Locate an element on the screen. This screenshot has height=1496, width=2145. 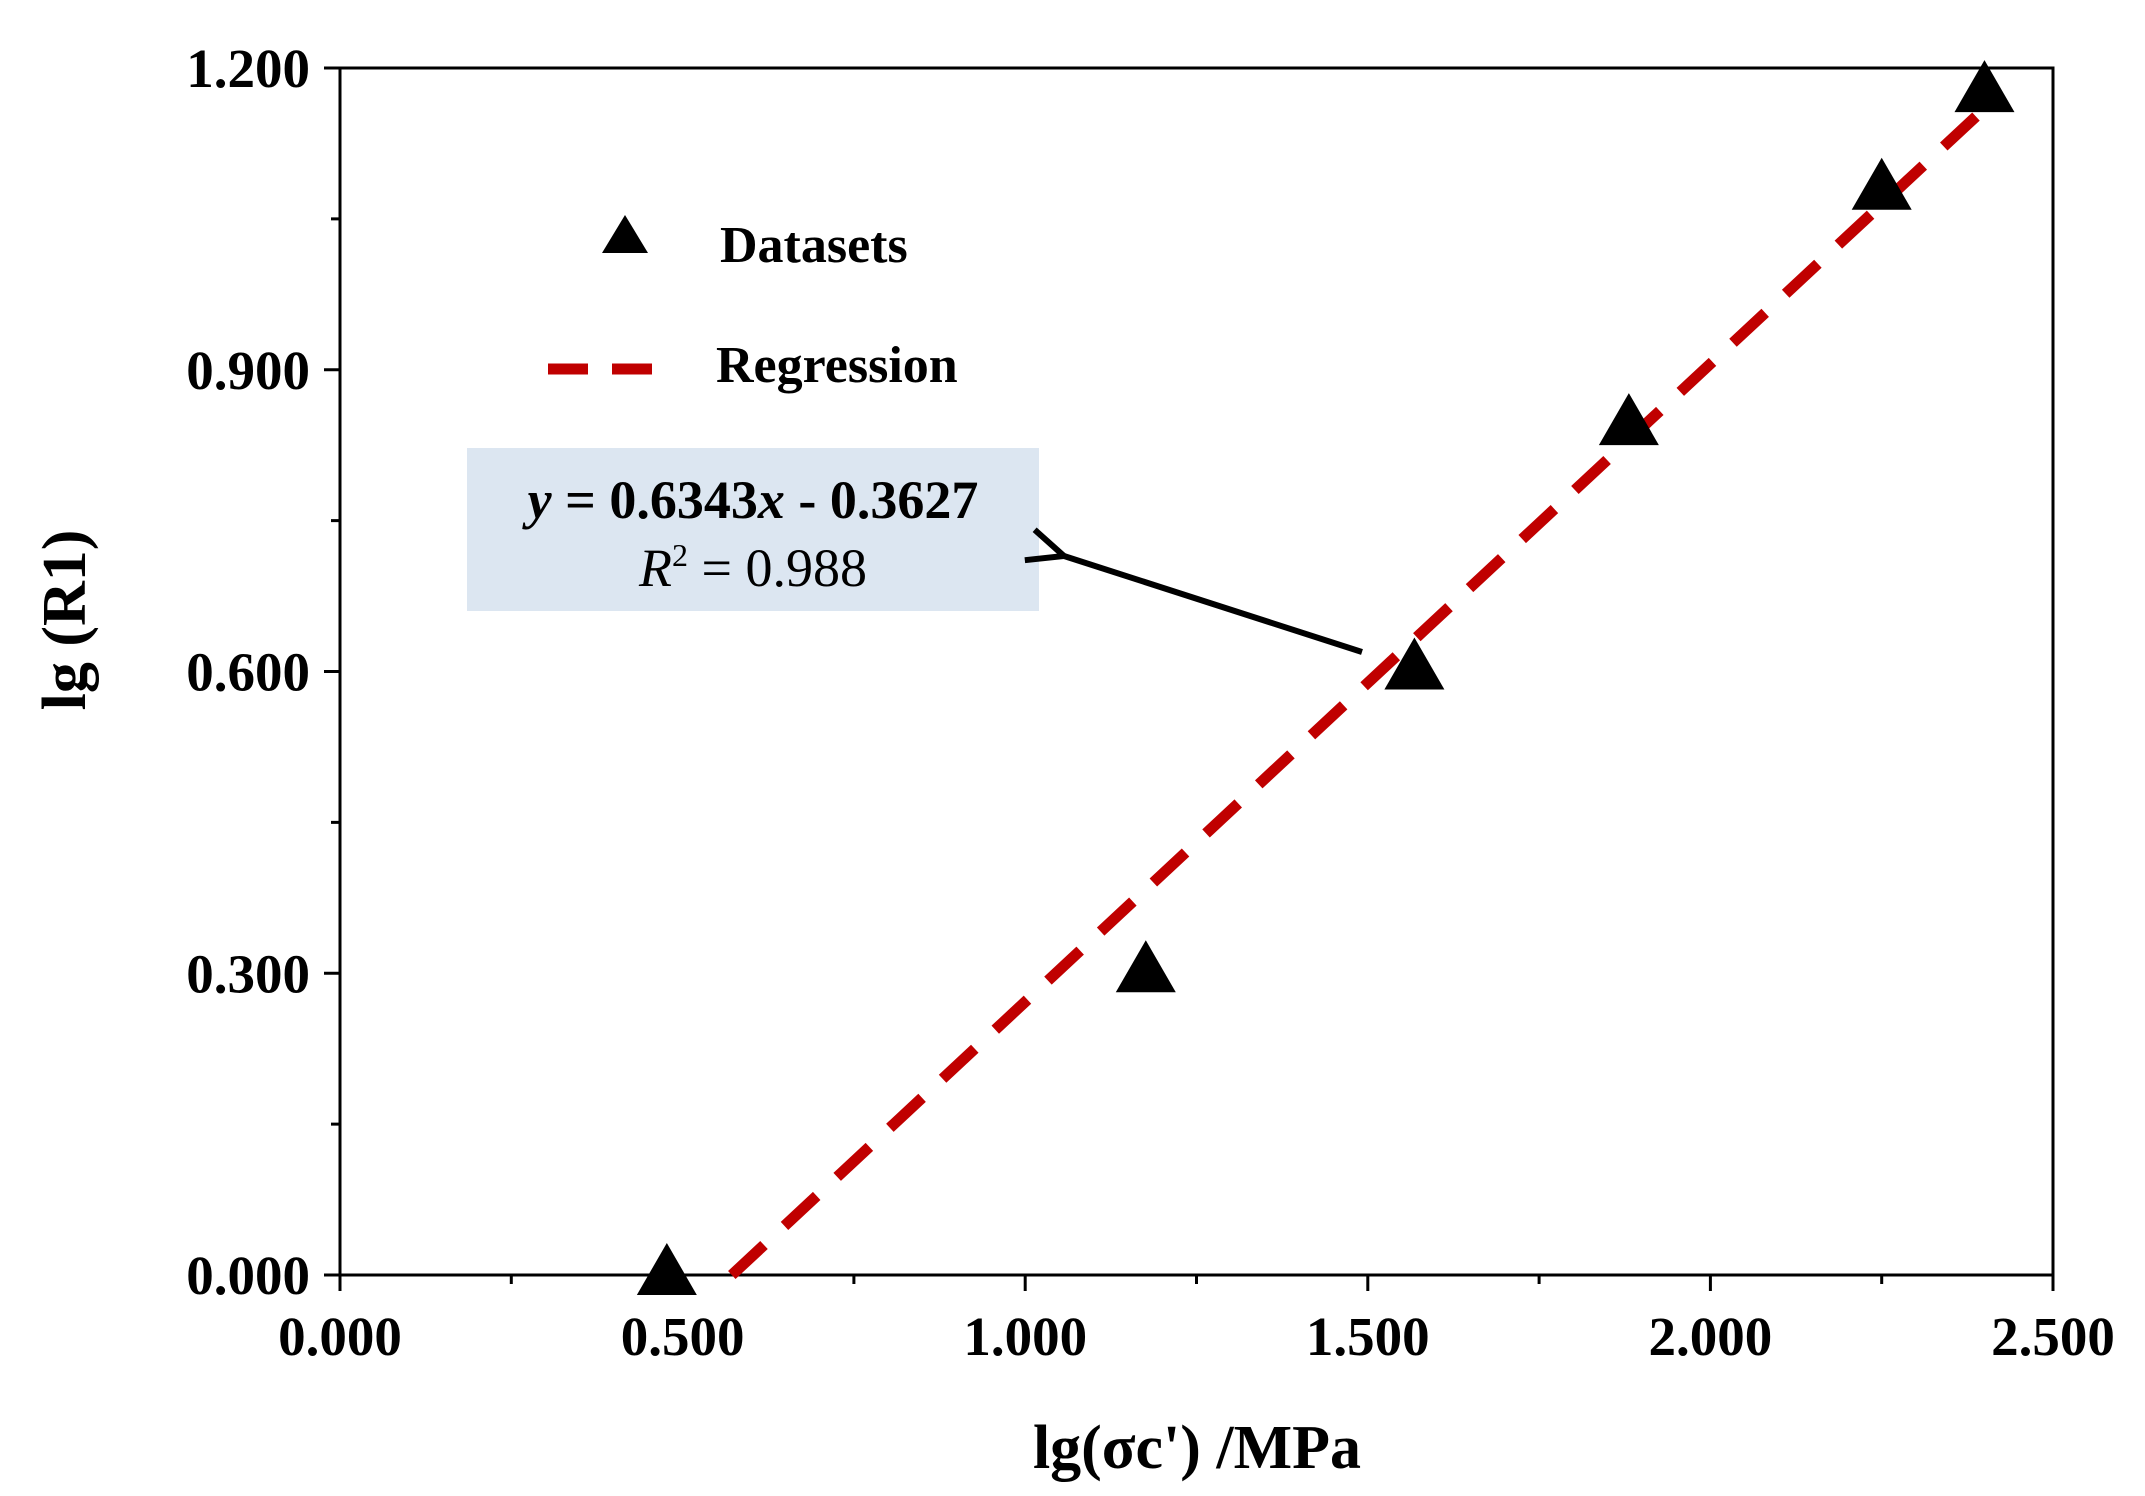
x-tick-label: 1.500 is located at coordinates (1368, 1336).